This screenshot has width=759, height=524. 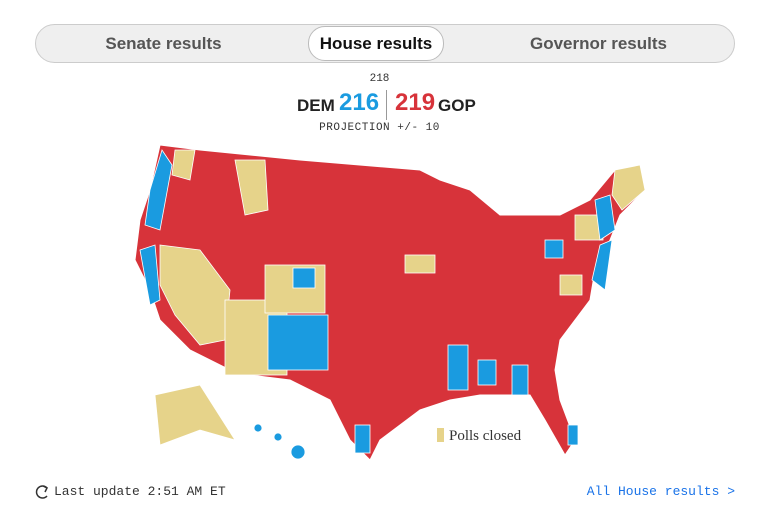 What do you see at coordinates (415, 102) in the screenshot?
I see `gop-seats: 219` at bounding box center [415, 102].